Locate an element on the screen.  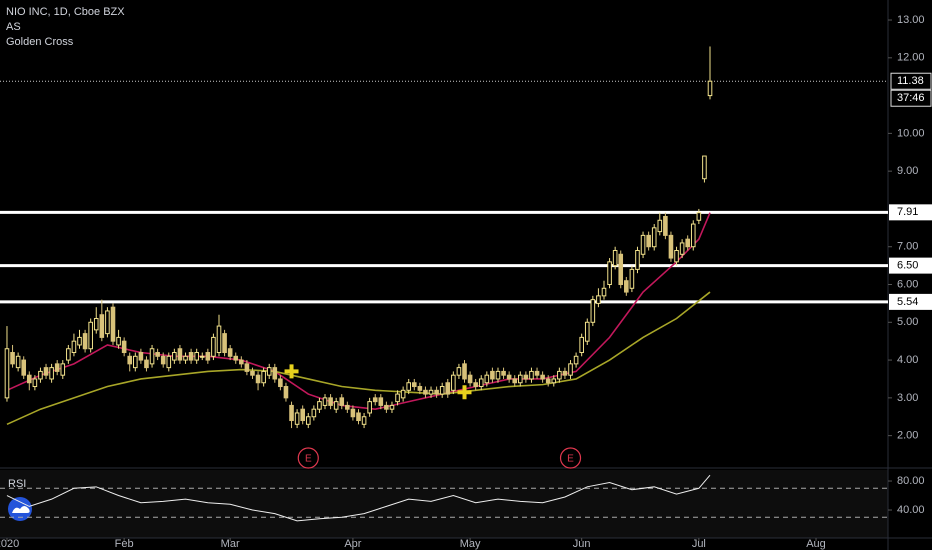
x-tick-label: 2020 is located at coordinates (9, 544).